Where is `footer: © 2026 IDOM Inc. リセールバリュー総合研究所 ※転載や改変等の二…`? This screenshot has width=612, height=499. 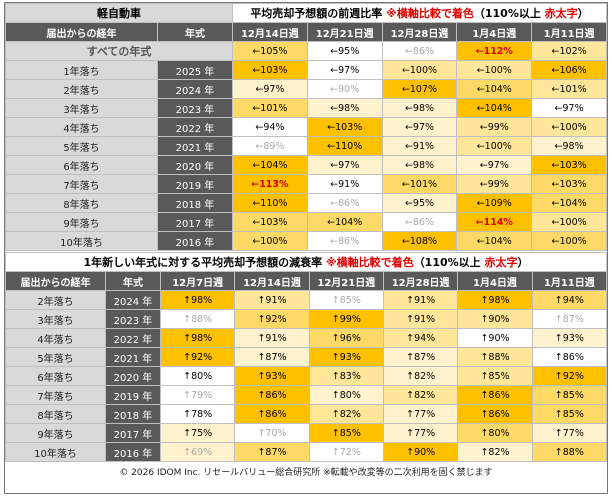
footer: © 2026 IDOM Inc. リセールバリュー総合研究所 ※転載や改変等の二… is located at coordinates (306, 473).